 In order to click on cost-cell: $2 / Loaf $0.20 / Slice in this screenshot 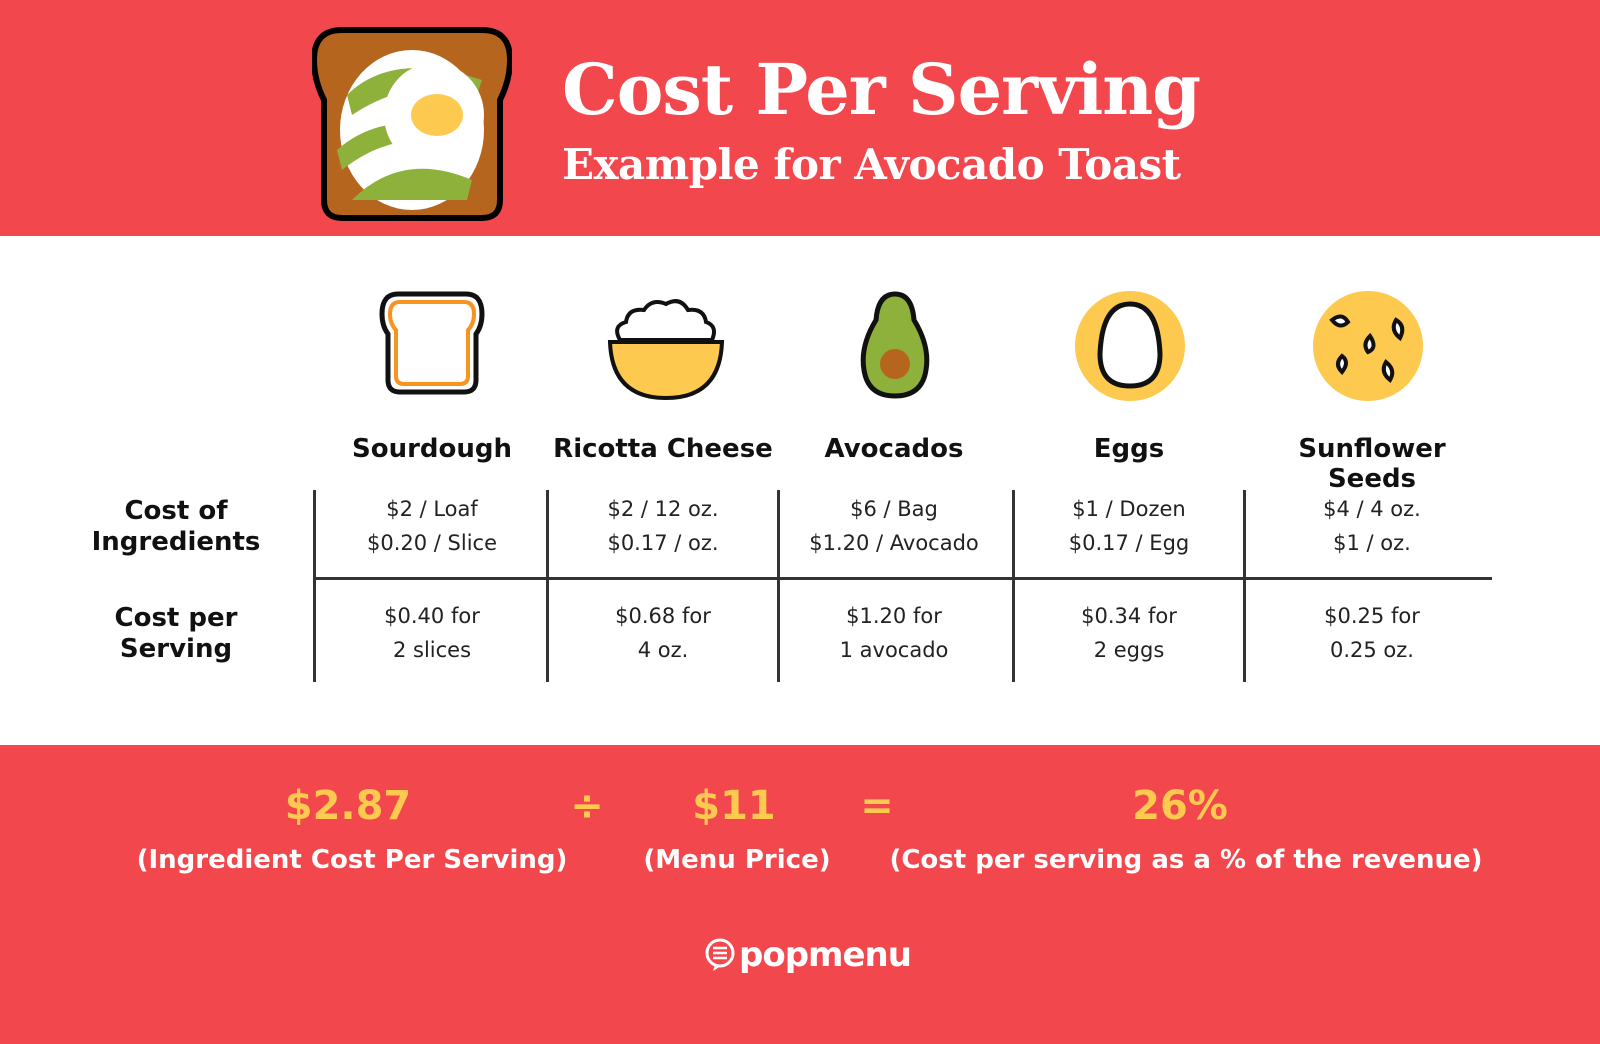, I will do `click(431, 526)`.